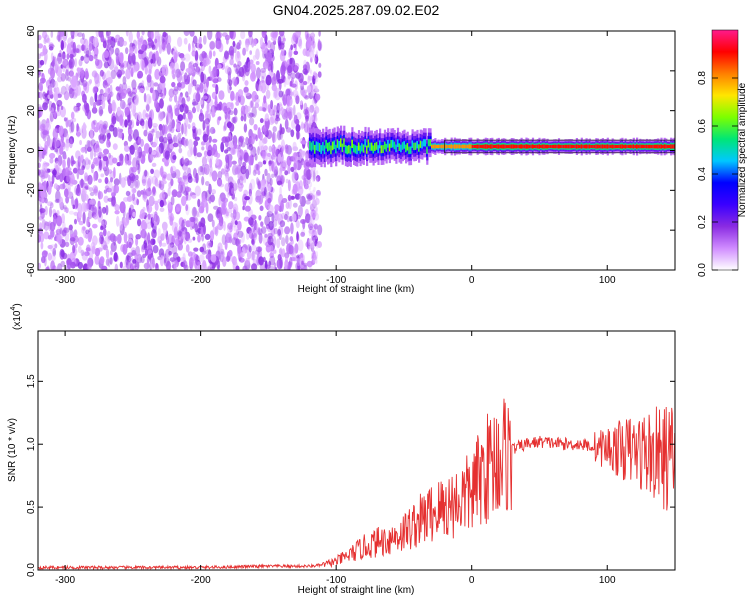 Image resolution: width=750 pixels, height=600 pixels. What do you see at coordinates (31, 507) in the screenshot?
I see `y-tick-label: 0.5` at bounding box center [31, 507].